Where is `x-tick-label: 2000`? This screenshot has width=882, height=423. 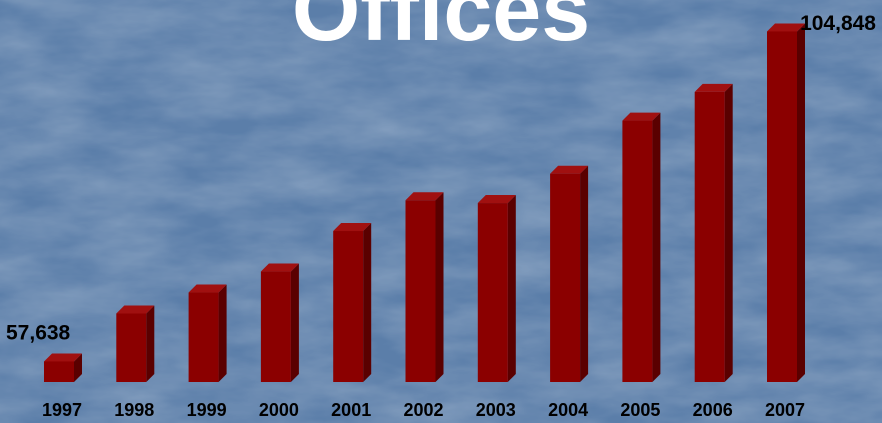 x-tick-label: 2000 is located at coordinates (279, 410).